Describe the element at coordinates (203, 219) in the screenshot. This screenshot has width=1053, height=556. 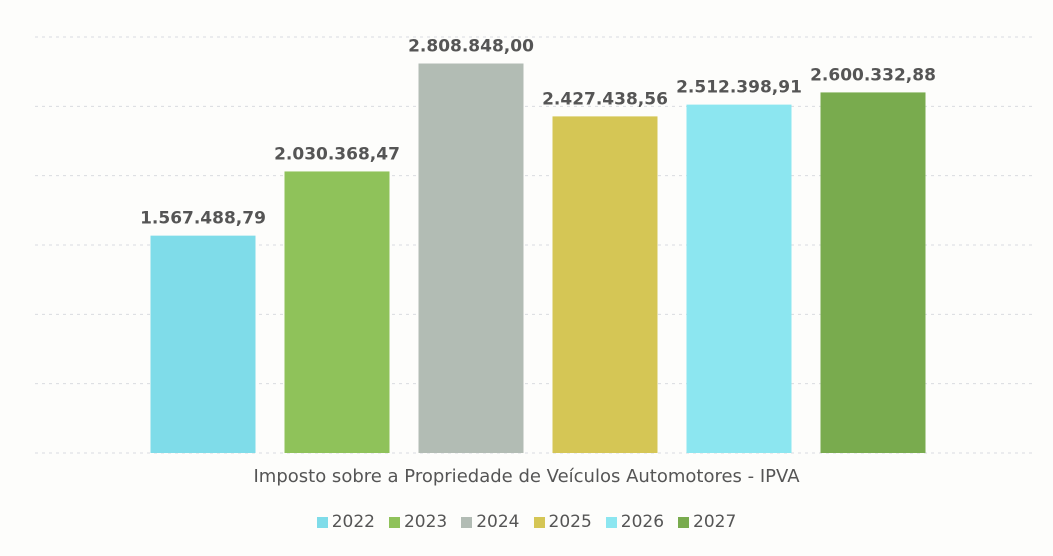
I see `data-label-2022: 1.567.488,79` at that location.